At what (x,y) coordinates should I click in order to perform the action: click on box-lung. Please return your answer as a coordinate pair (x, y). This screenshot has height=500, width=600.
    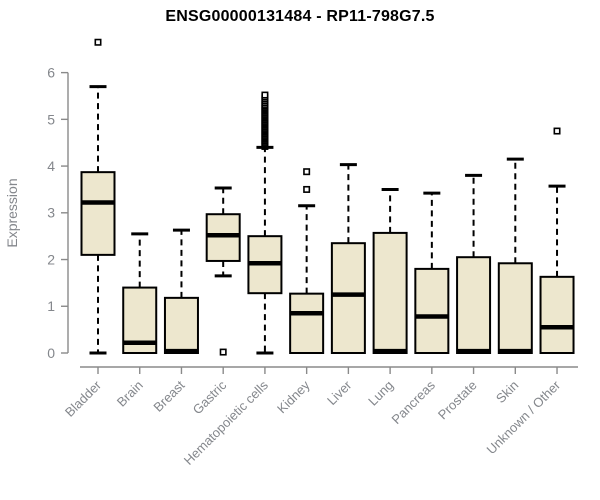
    Looking at the image, I should click on (390, 270).